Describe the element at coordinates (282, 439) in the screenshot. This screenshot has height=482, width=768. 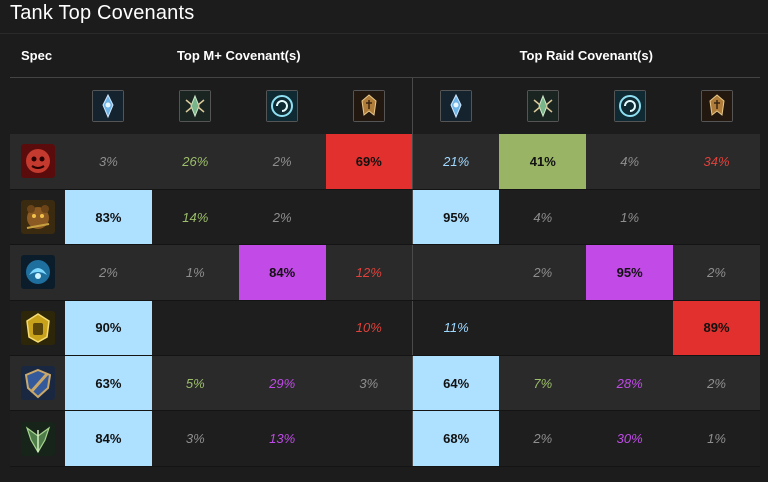
I see `mplus-necrolord-value: 13%` at that location.